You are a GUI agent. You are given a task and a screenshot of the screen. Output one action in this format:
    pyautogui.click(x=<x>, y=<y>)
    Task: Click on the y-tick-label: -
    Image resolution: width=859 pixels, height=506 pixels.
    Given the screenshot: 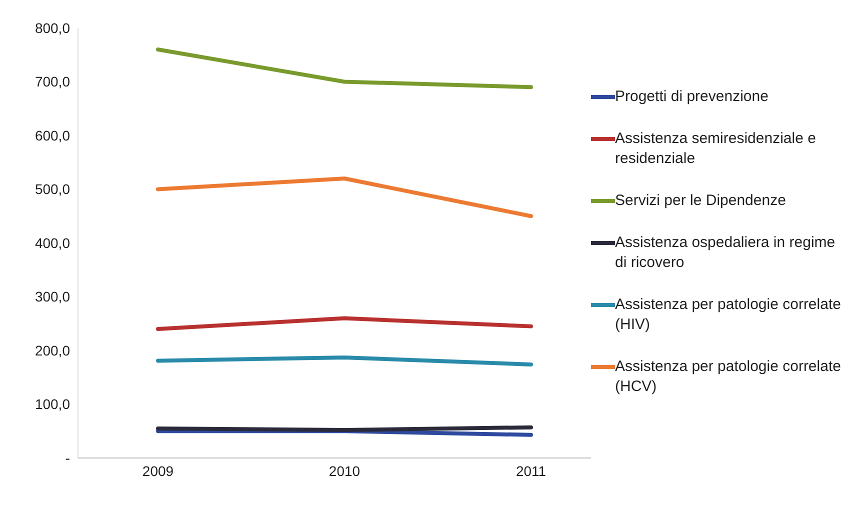 What is the action you would take?
    pyautogui.click(x=67, y=458)
    